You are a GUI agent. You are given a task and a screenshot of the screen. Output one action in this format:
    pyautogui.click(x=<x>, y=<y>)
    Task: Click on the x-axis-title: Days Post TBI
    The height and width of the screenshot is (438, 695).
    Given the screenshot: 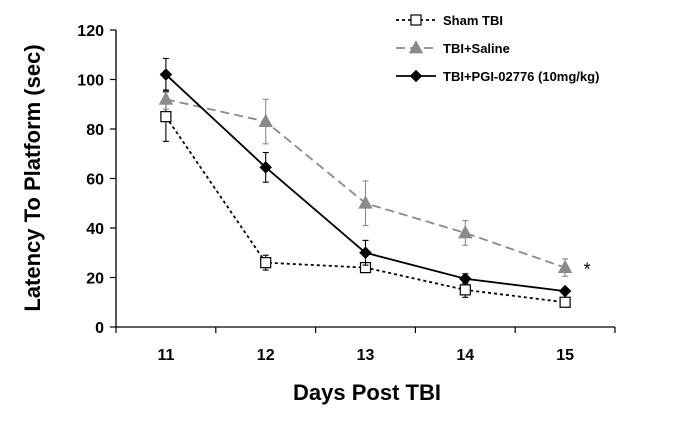 What is the action you would take?
    pyautogui.click(x=367, y=392)
    